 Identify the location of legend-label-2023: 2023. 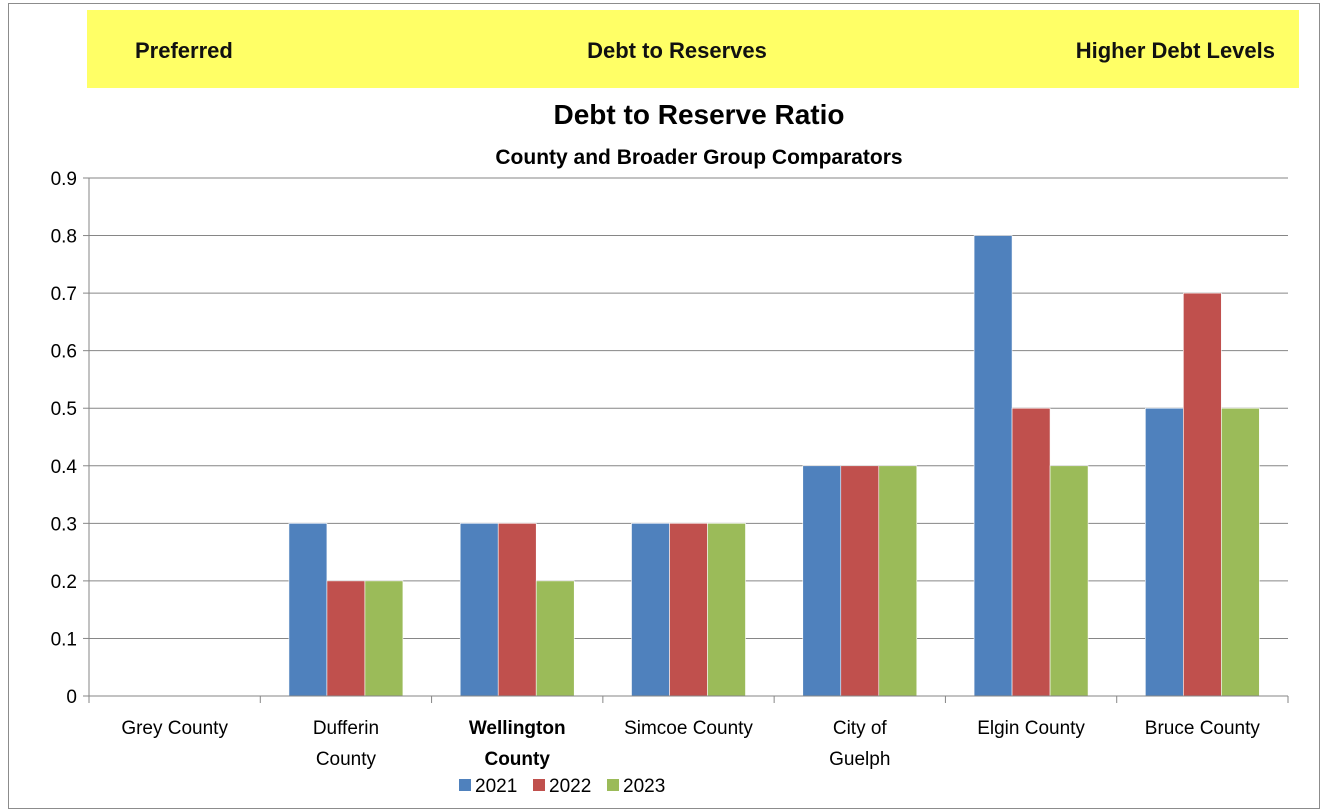
(644, 786).